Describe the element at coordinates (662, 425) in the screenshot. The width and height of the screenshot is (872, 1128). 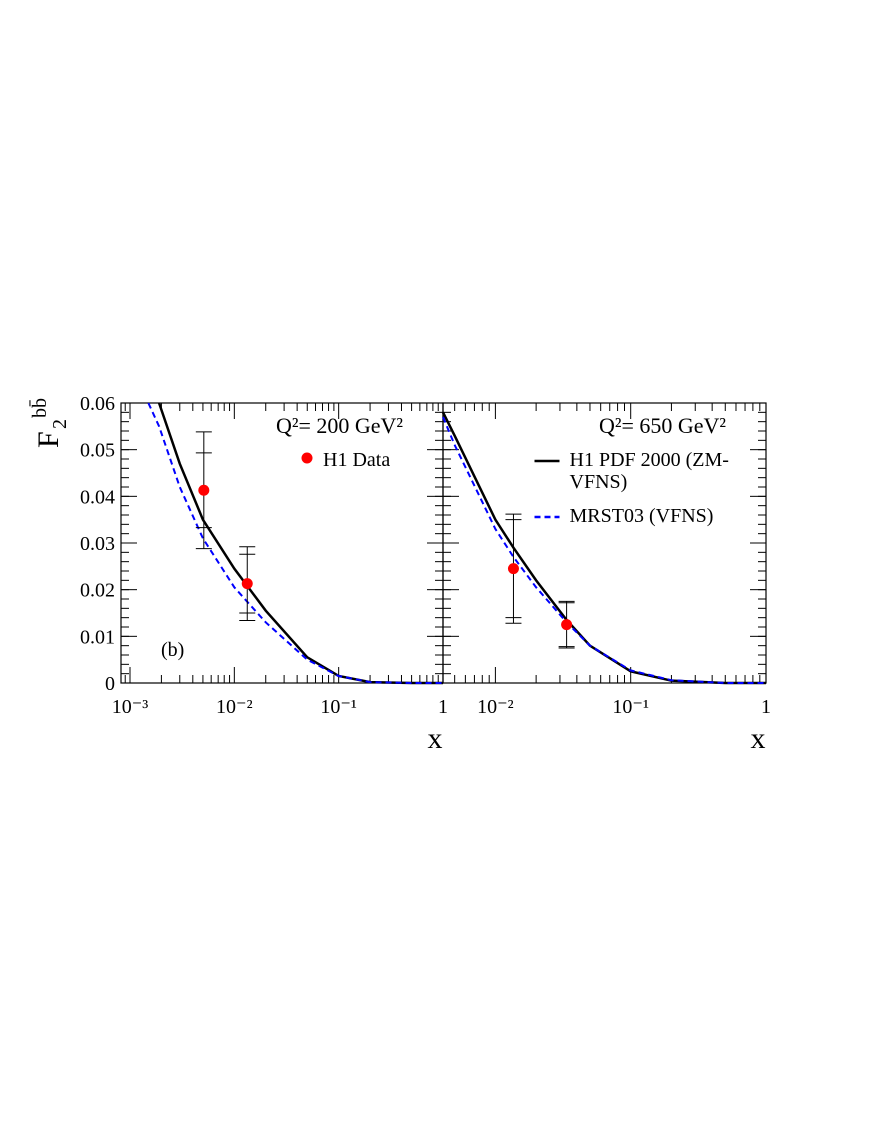
I see `annotation: Q²= 650 GeV²` at that location.